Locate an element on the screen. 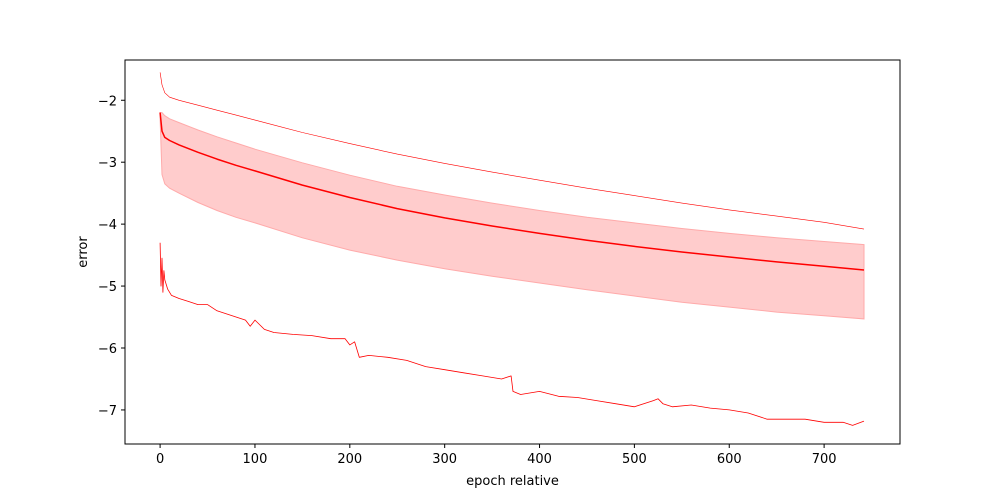 The width and height of the screenshot is (1000, 500). y-tick-label: −3 is located at coordinates (107, 163).